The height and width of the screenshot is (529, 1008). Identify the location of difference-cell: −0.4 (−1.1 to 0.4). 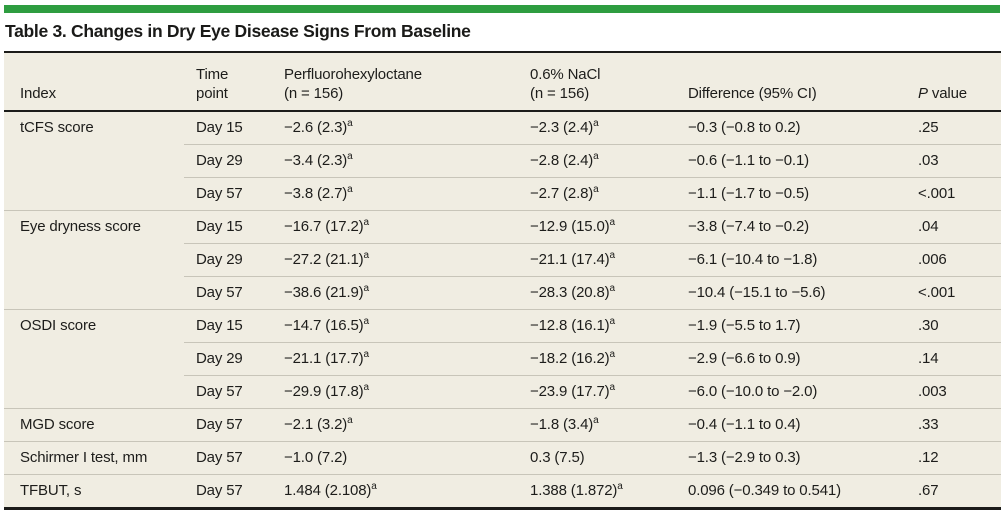
(791, 425).